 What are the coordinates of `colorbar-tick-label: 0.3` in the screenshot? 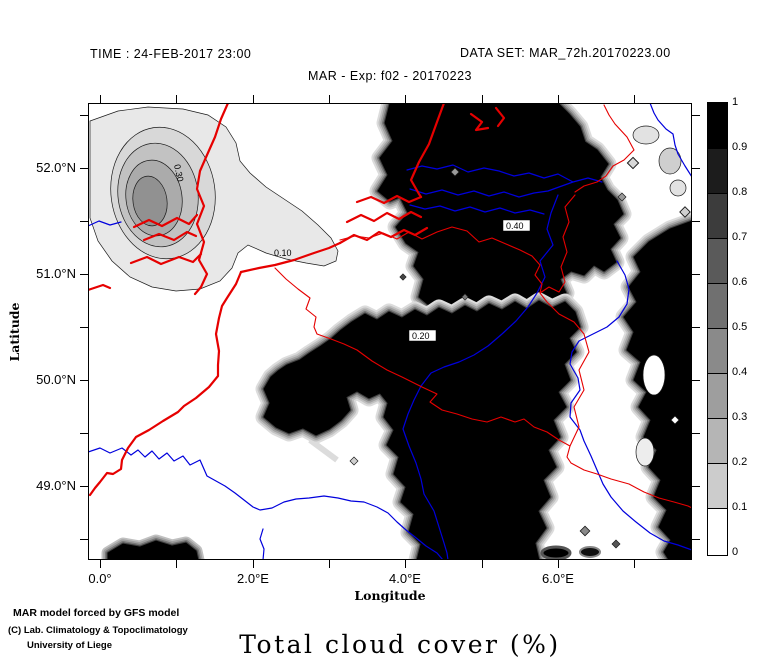 It's located at (740, 417).